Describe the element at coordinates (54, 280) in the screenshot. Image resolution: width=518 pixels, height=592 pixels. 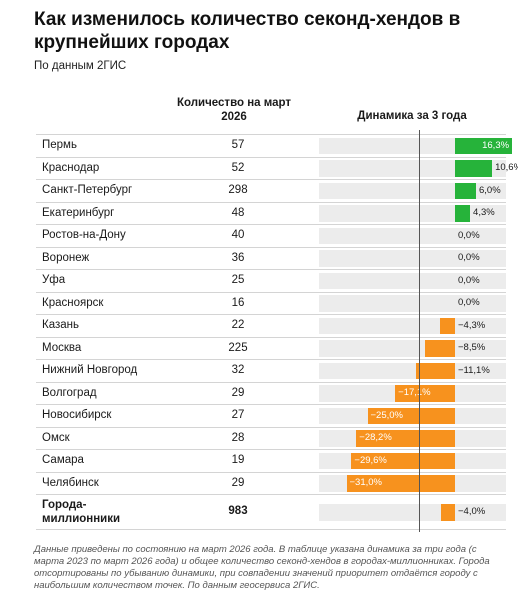
I see `city-name: Уфа` at that location.